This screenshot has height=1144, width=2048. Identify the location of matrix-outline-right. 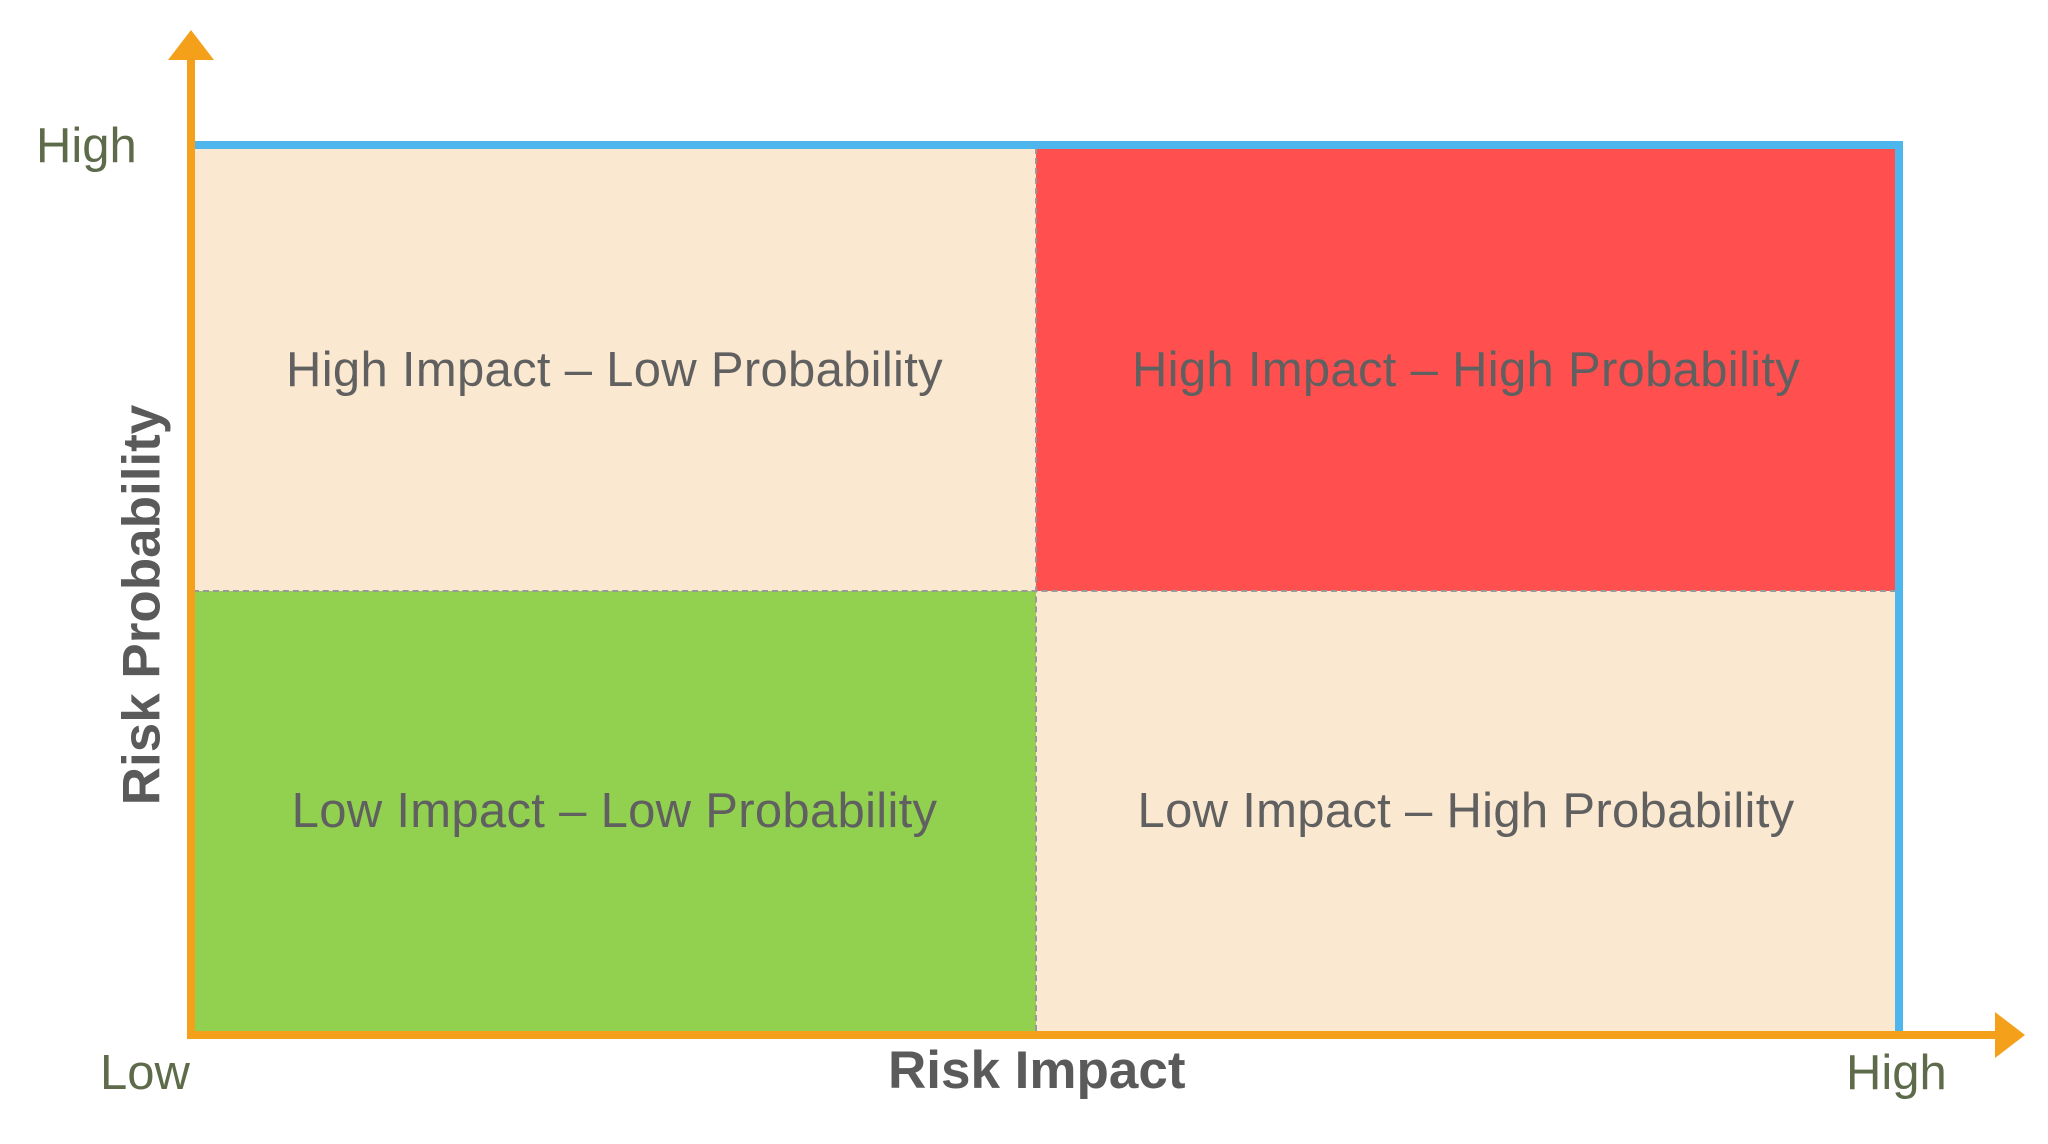
(1899, 587).